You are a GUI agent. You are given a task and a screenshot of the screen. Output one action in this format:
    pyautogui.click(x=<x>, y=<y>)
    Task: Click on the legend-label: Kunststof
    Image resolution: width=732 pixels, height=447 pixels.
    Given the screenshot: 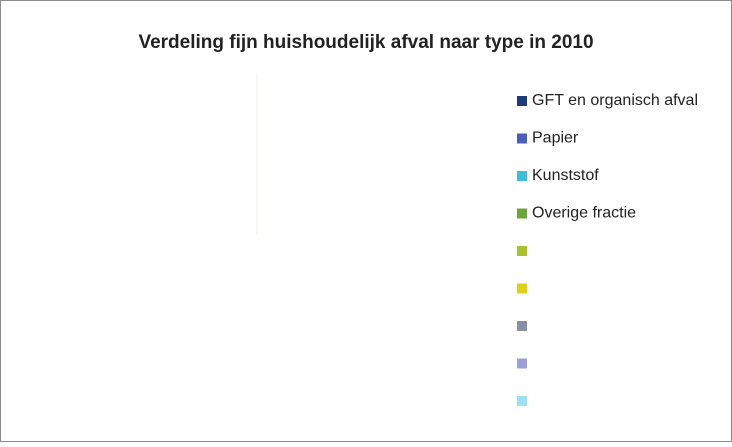 What is the action you would take?
    pyautogui.click(x=565, y=175)
    